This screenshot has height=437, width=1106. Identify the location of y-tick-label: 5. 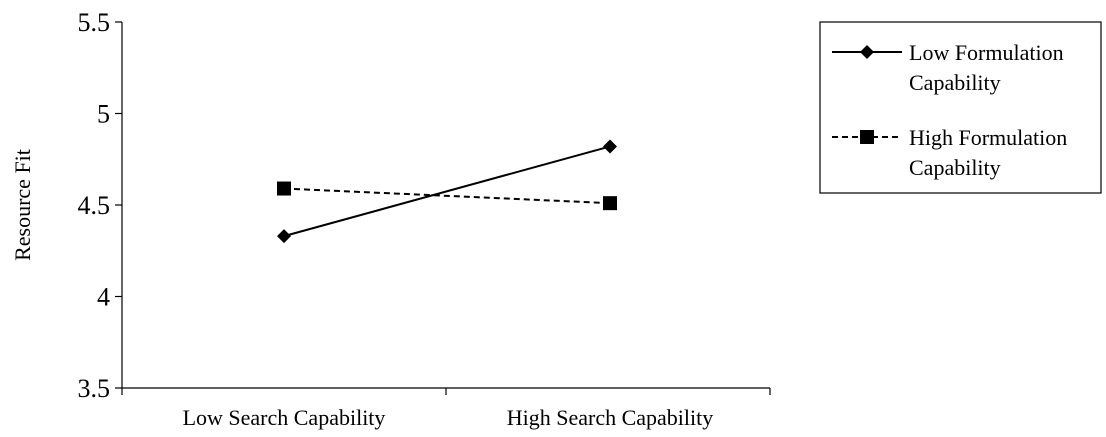
(103, 114).